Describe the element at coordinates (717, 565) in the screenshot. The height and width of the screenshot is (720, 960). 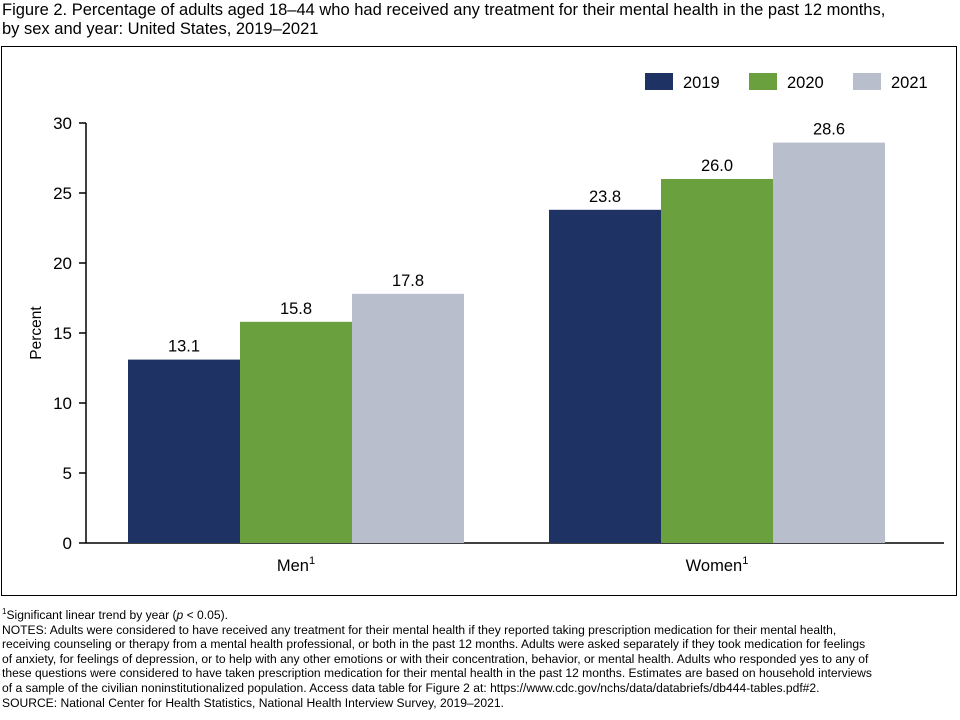
I see `x-category-label: Women1` at that location.